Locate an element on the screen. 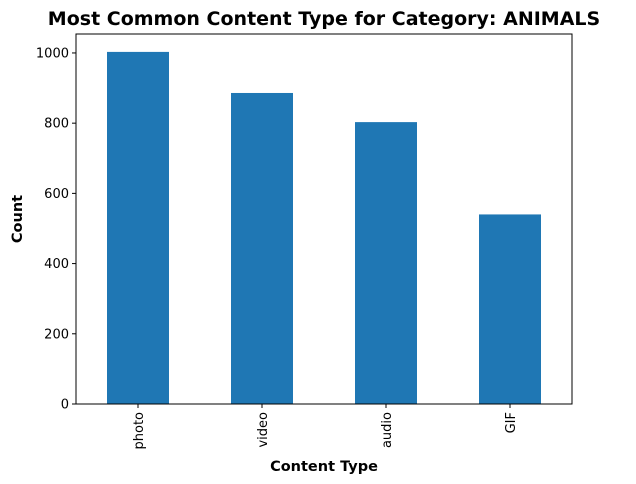 This screenshot has height=484, width=636. bar-audio is located at coordinates (386, 263).